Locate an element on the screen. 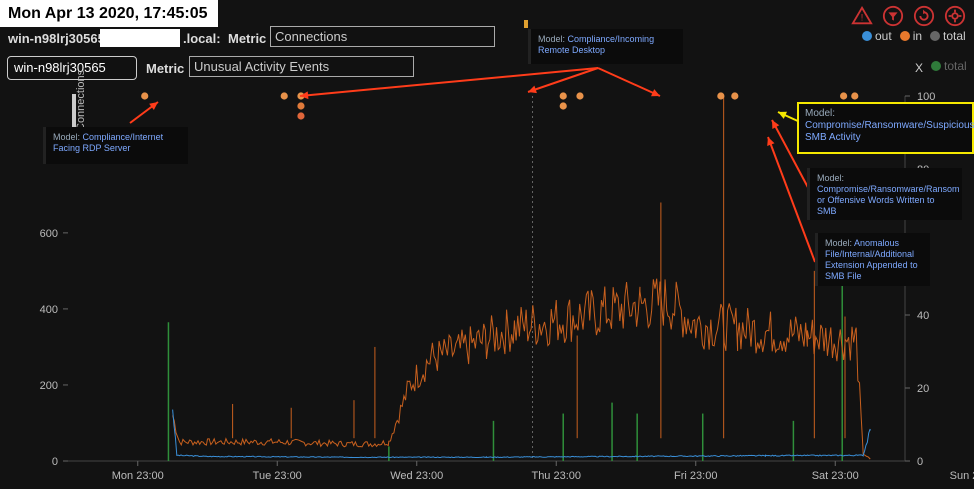 The width and height of the screenshot is (974, 489). y-right-tick-label: 0 is located at coordinates (920, 462).